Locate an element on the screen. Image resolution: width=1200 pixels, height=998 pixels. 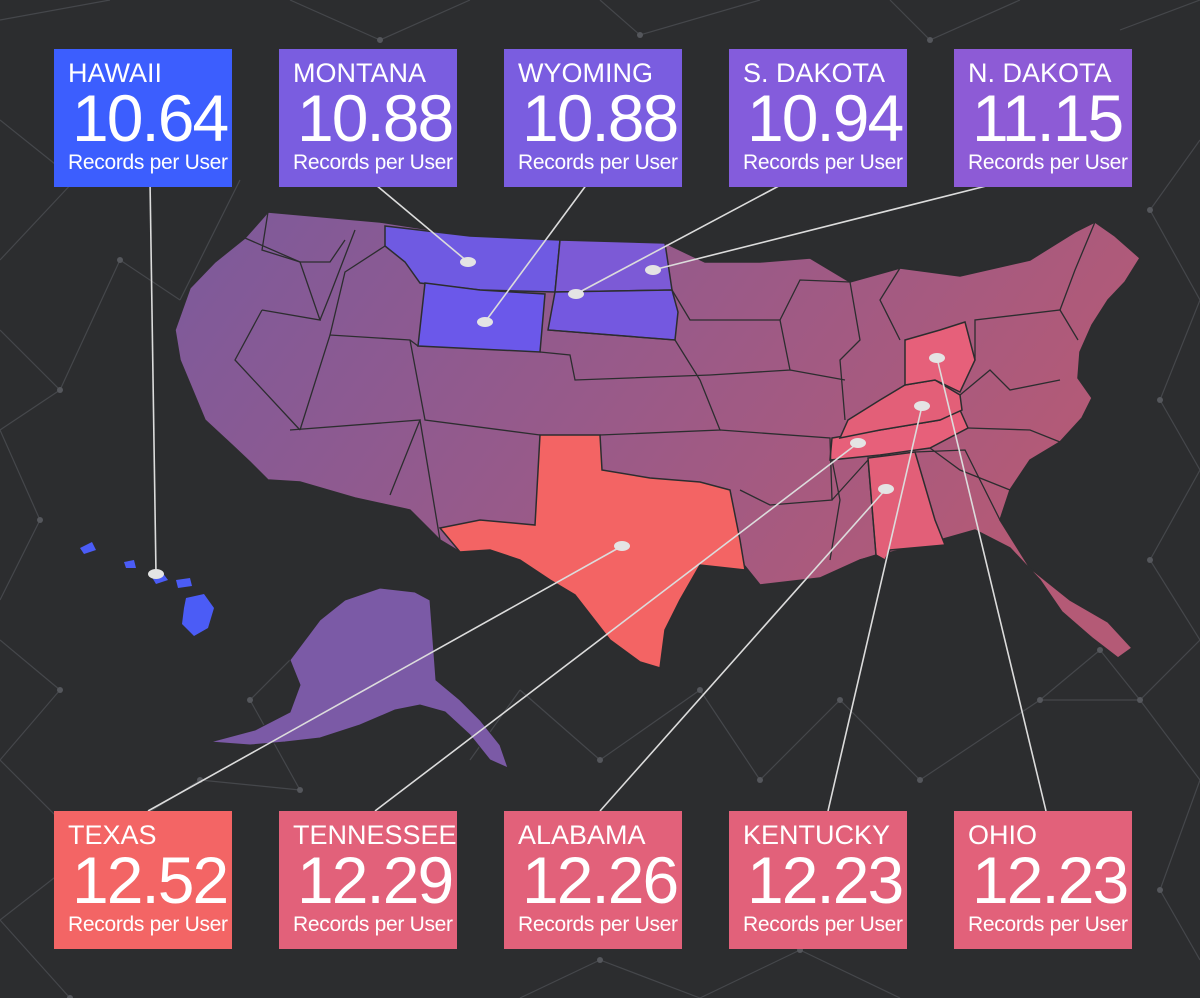
leader-line-ndakota is located at coordinates (831, 225).